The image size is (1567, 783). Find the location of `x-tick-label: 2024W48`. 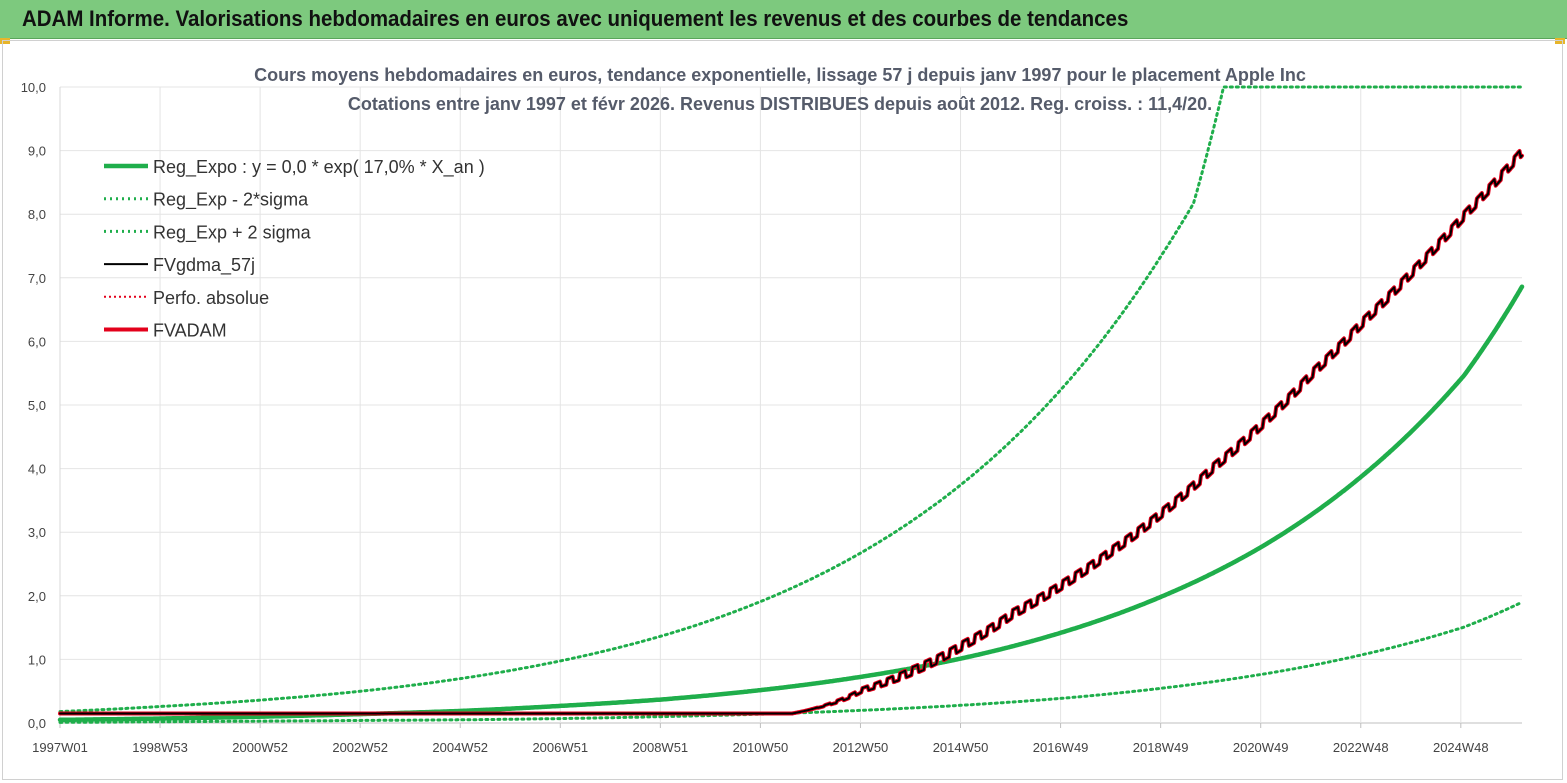

x-tick-label: 2024W48 is located at coordinates (1461, 747).